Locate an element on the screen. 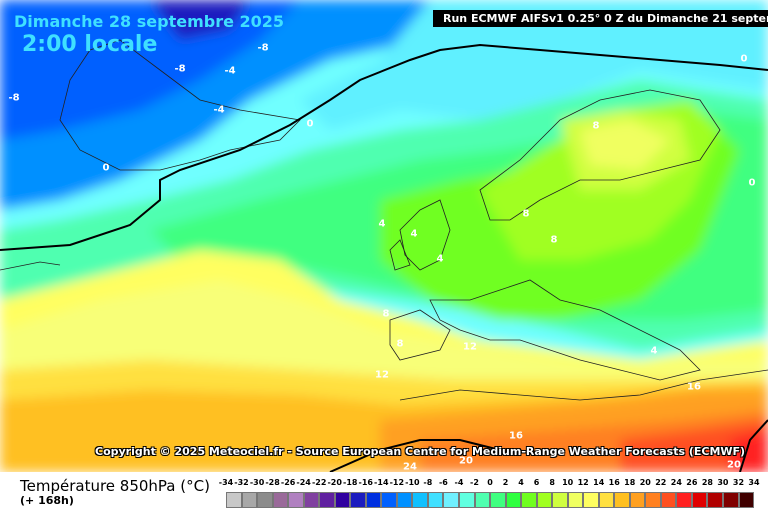 This screenshot has width=768, height=512. scale-tick-label: 26 is located at coordinates (692, 482).